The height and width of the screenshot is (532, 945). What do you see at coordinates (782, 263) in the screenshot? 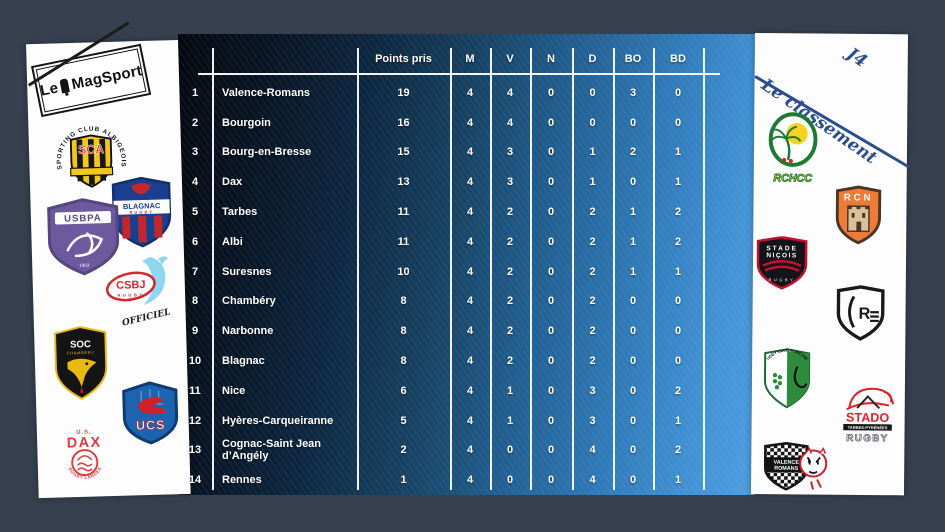
I see `stade-nicois-logo: STADE NIÇOIS RUGBY` at bounding box center [782, 263].